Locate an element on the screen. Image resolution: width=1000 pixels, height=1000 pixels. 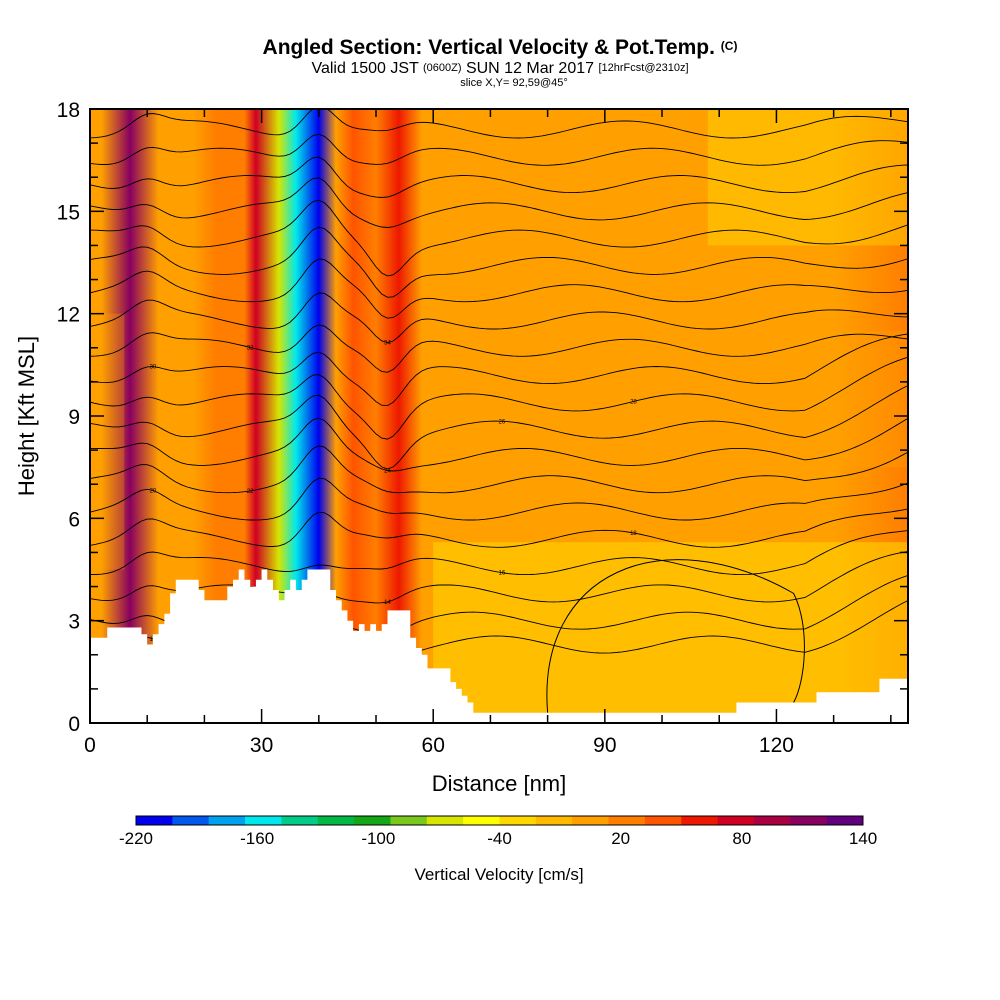
isentrope-label: 14 is located at coordinates (387, 603).